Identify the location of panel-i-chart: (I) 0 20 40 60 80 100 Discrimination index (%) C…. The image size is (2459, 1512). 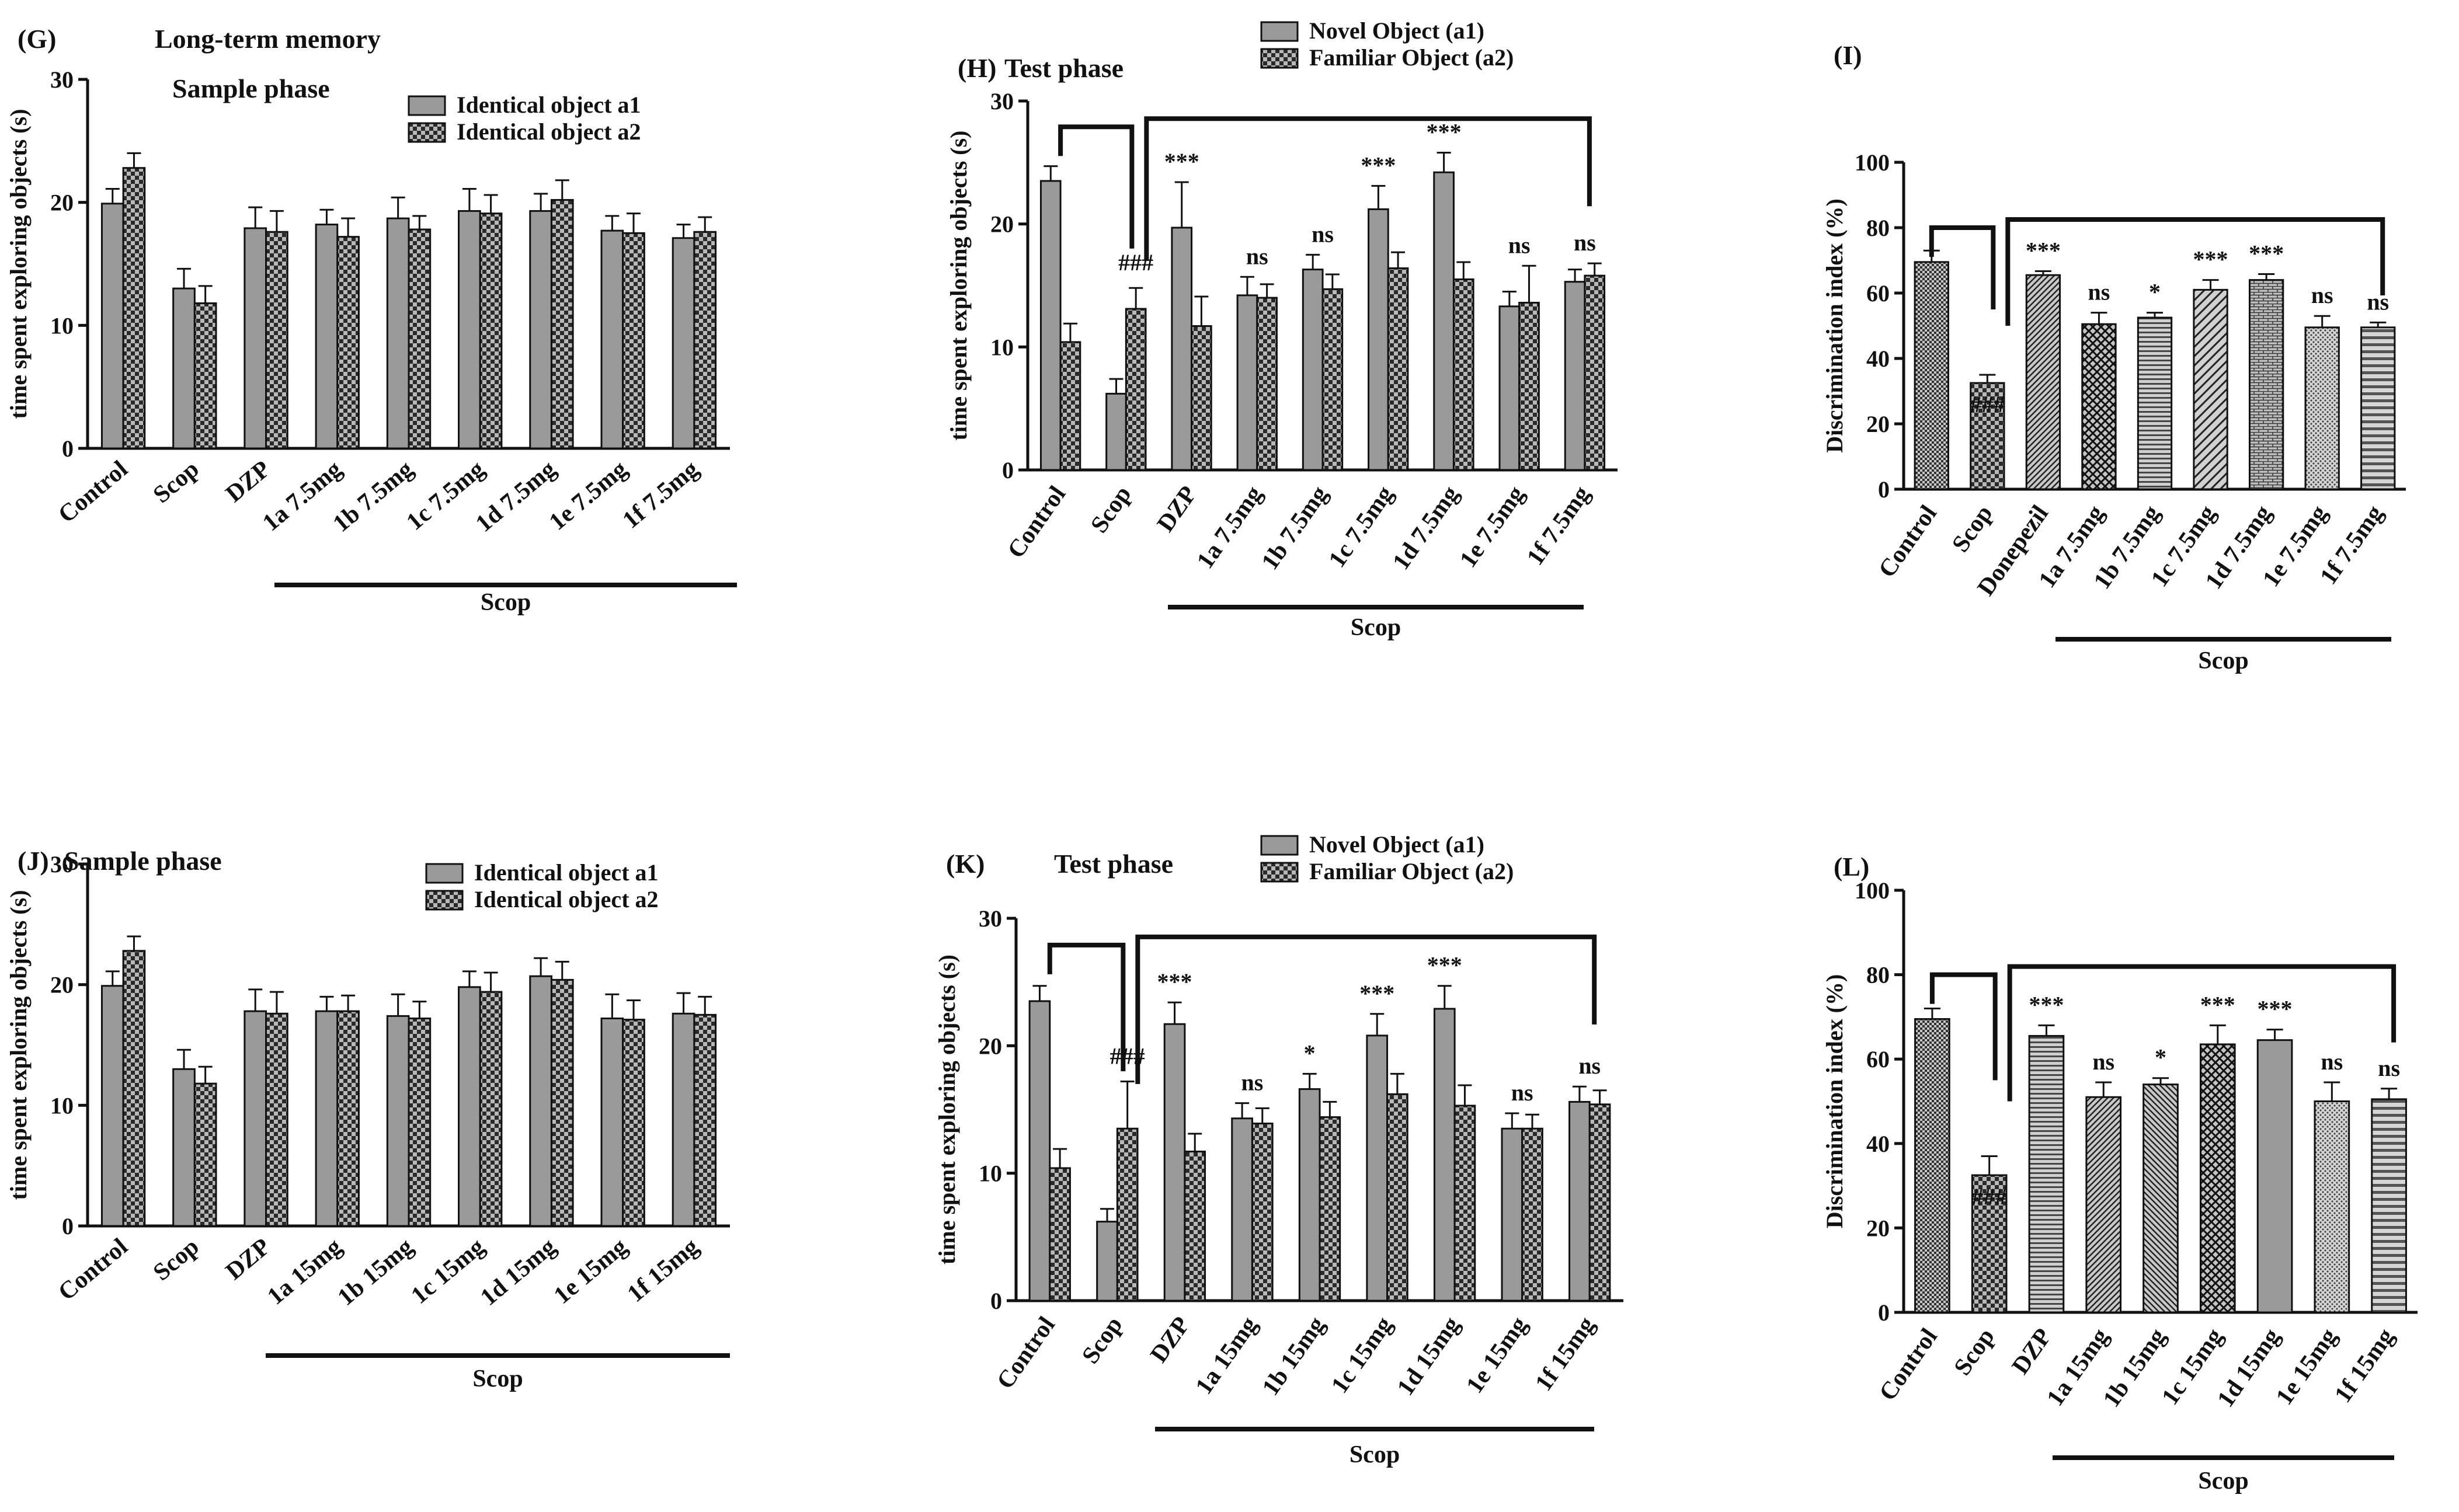
(2113, 357).